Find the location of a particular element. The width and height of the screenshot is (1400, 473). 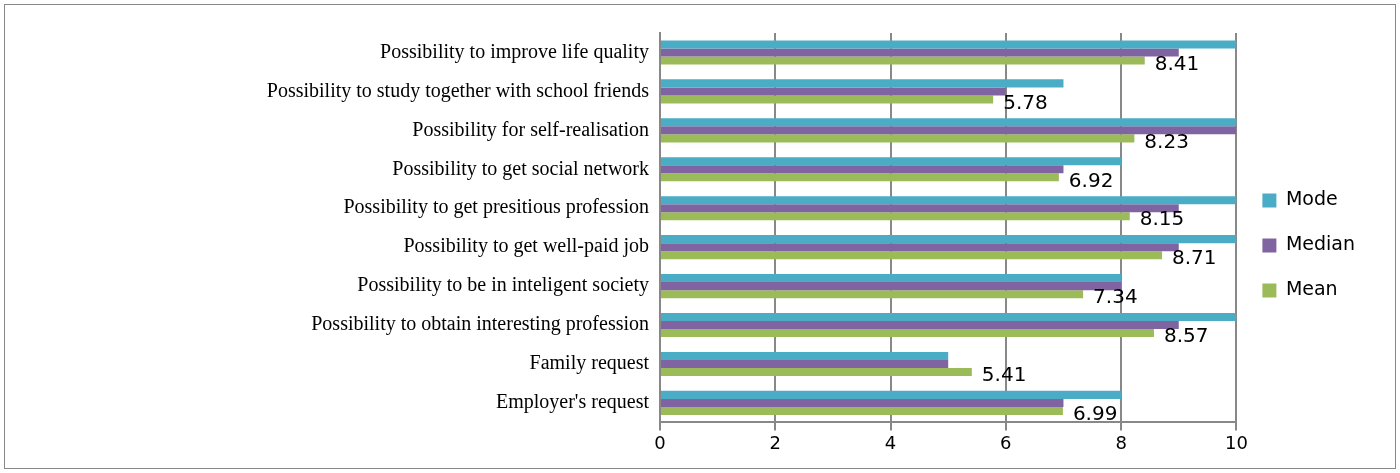

data-label: 8.71 is located at coordinates (1194, 257).